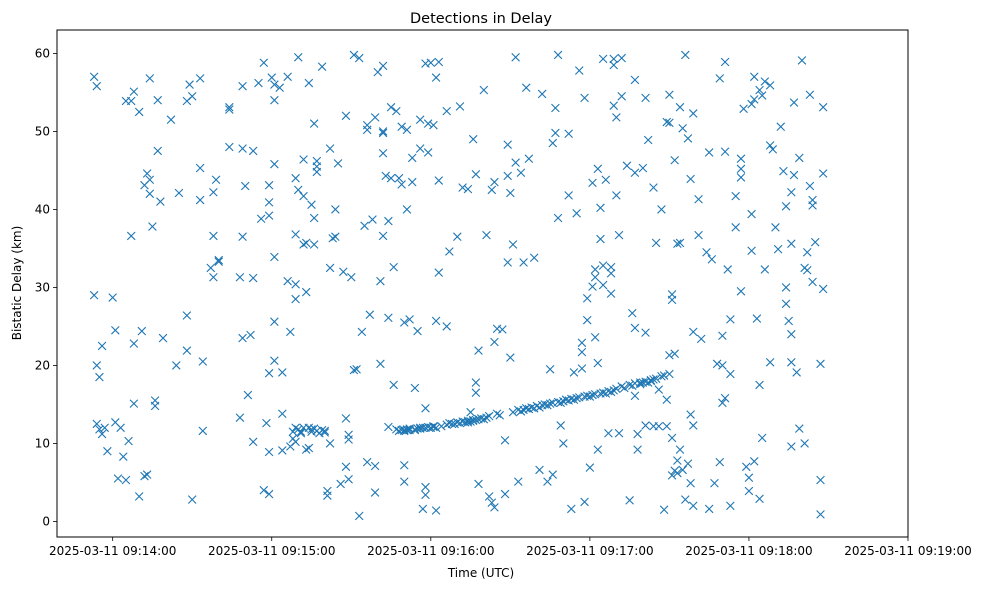 Image resolution: width=989 pixels, height=590 pixels. What do you see at coordinates (17, 283) in the screenshot?
I see `y-axis-label: Bistatic Delay (km)` at bounding box center [17, 283].